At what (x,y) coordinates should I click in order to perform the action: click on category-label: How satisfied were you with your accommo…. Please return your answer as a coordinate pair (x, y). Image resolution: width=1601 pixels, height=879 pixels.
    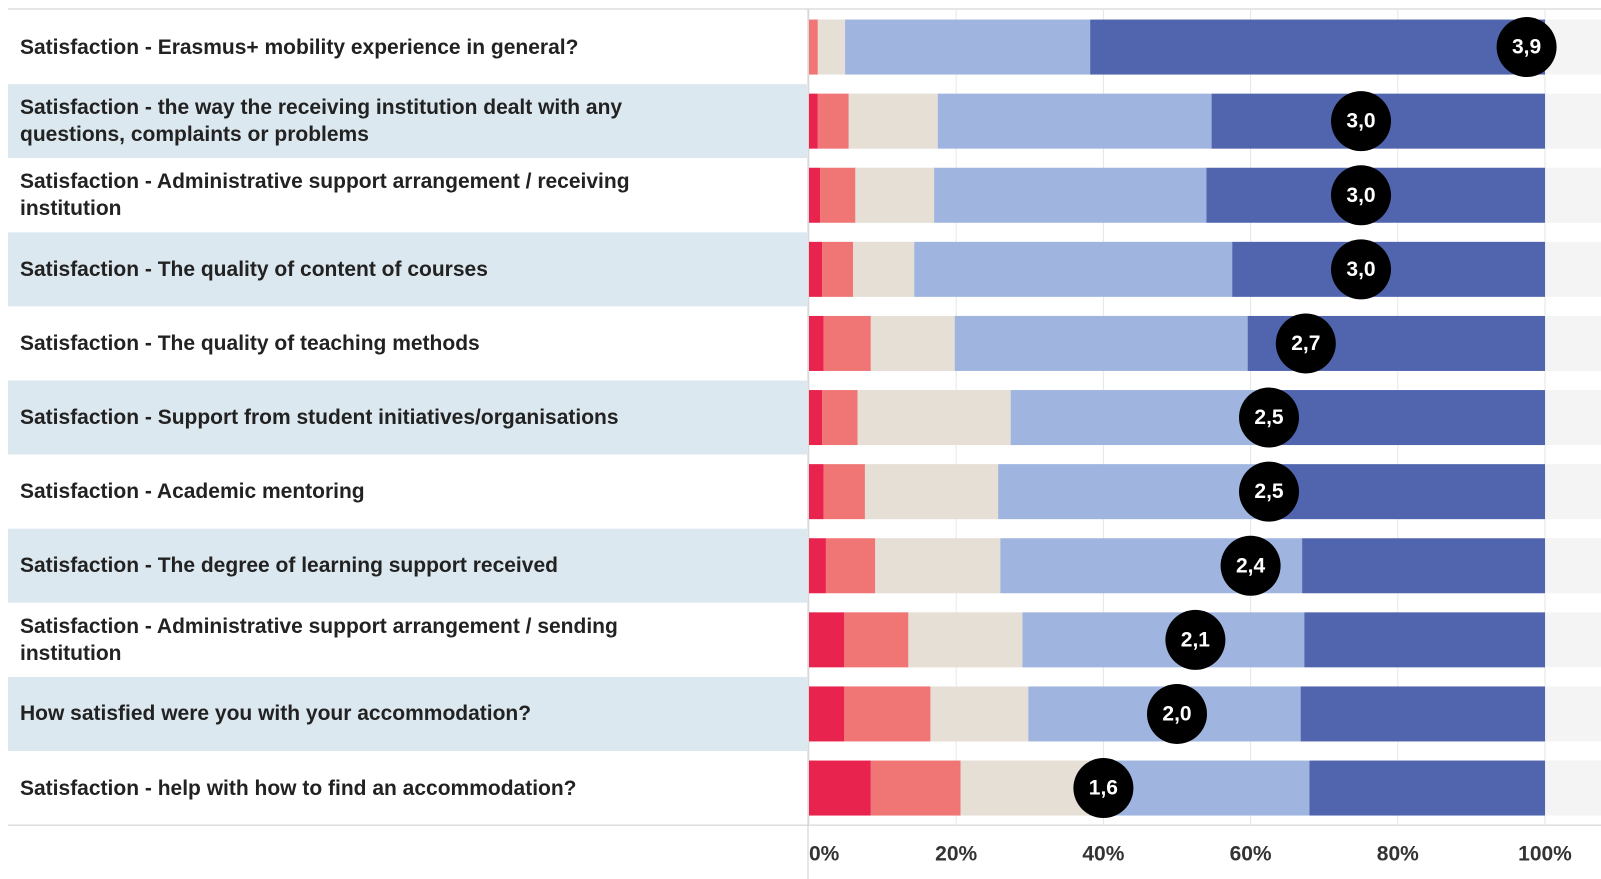
    Looking at the image, I should click on (276, 714).